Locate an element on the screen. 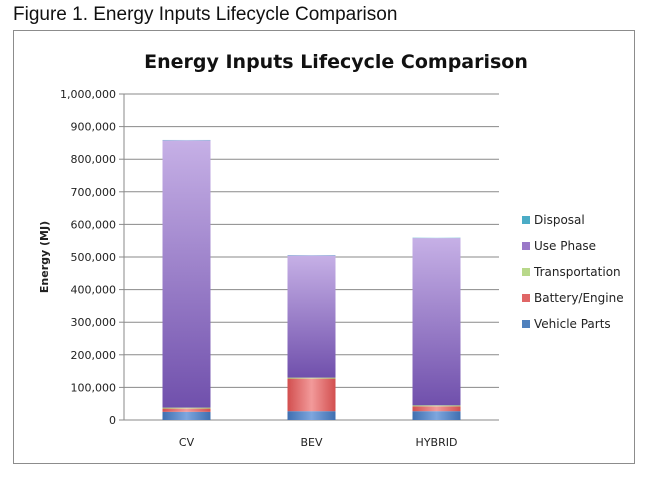  x-tick-label: CV is located at coordinates (187, 442).